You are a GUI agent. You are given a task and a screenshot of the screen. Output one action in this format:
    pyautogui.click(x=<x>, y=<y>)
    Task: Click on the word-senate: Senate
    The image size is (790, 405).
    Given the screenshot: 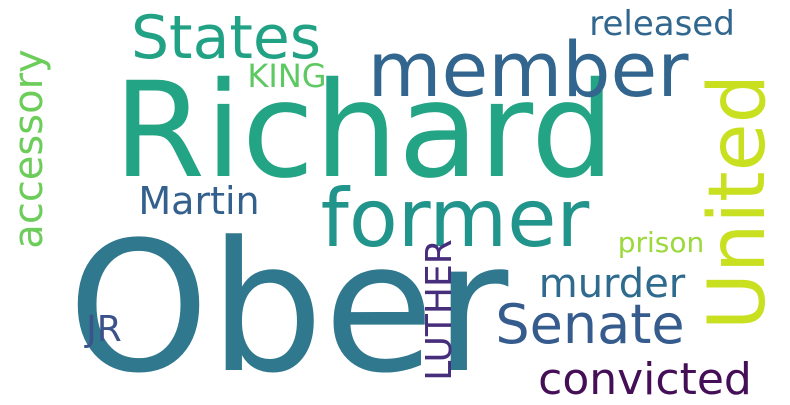 What is the action you would take?
    pyautogui.click(x=590, y=324)
    